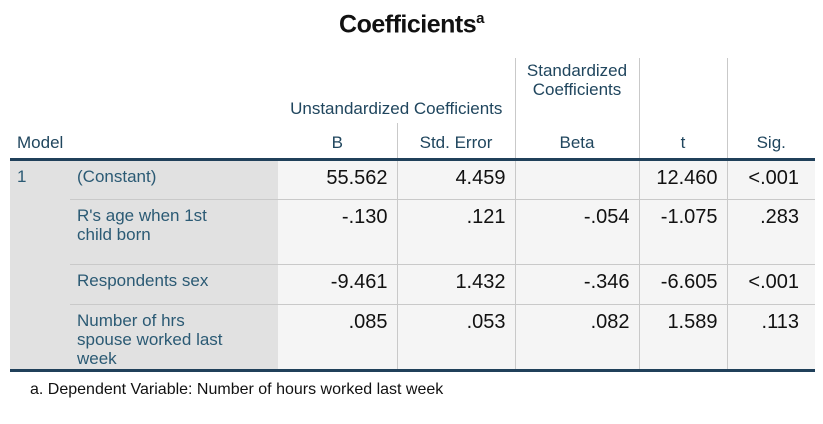  What do you see at coordinates (576, 231) in the screenshot?
I see `cell-beta: -.054` at bounding box center [576, 231].